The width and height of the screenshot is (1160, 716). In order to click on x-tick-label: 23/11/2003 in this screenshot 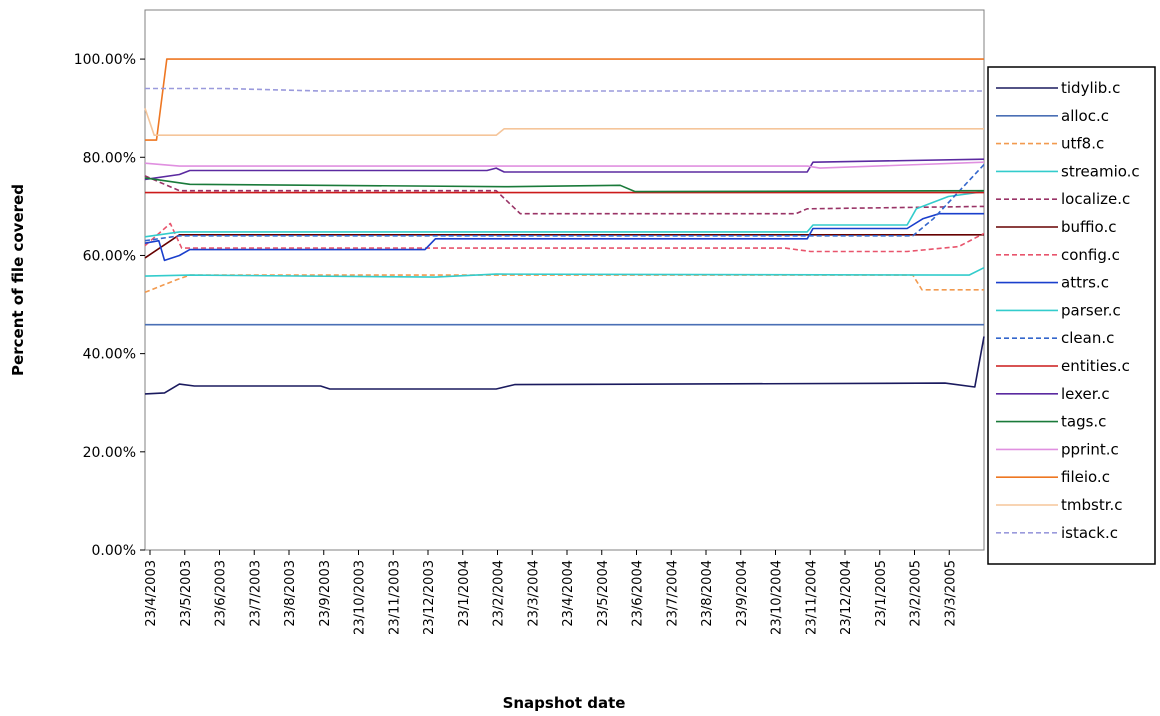, I will do `click(394, 597)`.